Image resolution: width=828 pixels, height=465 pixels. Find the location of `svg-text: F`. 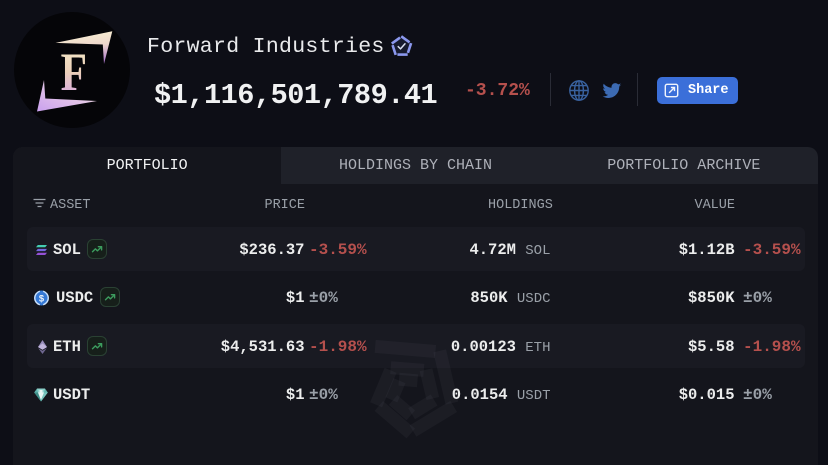

svg-text: F is located at coordinates (74, 71).